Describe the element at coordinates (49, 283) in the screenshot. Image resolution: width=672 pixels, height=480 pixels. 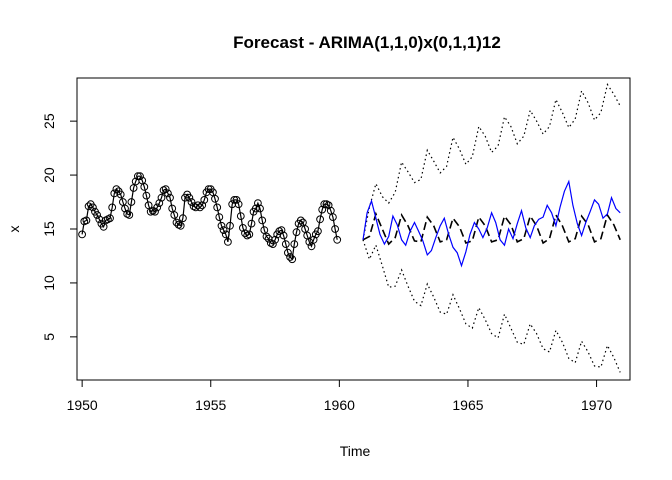
I see `y-tick-label: 10` at that location.